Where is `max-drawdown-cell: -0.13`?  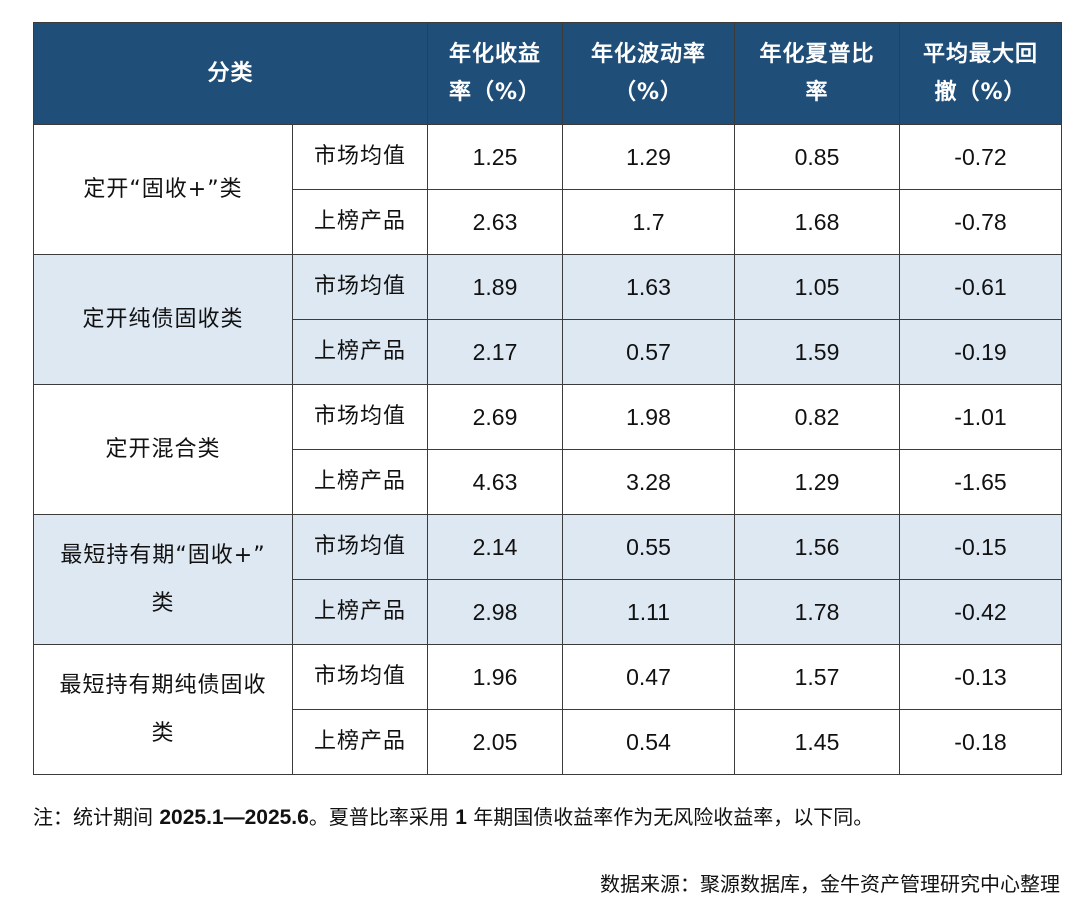 max-drawdown-cell: -0.13 is located at coordinates (981, 677).